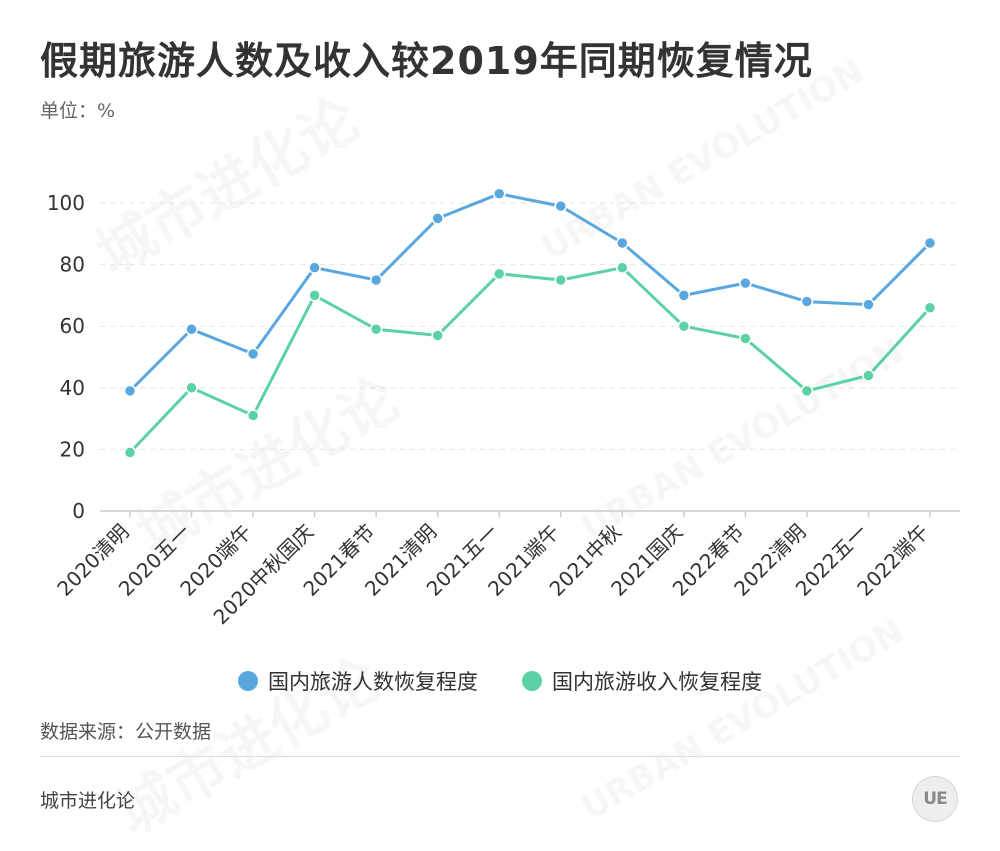 The height and width of the screenshot is (851, 1000). I want to click on legend-label-income: 国内旅游收入恢复程度, so click(657, 682).